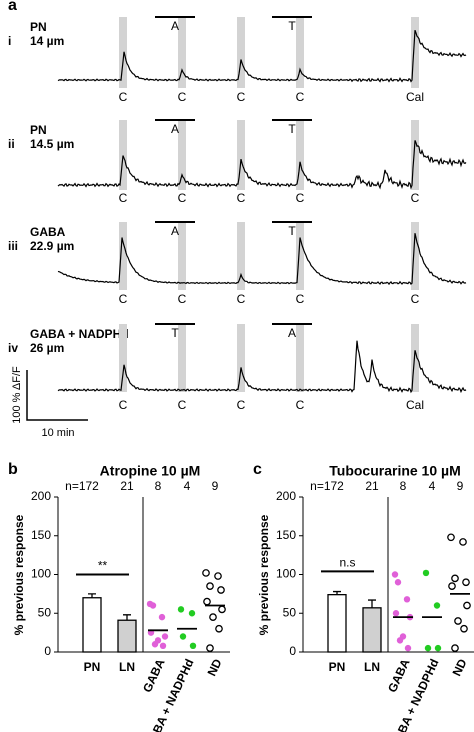 This screenshot has width=474, height=732. I want to click on scale-y-label: 100 % ΔF/F, so click(17, 395).